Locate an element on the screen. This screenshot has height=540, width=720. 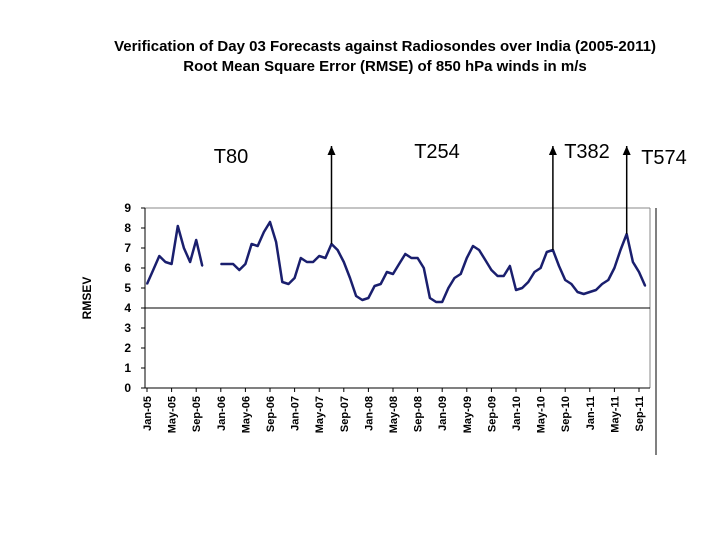
y-tick-label: 5 is located at coordinates (127, 288).